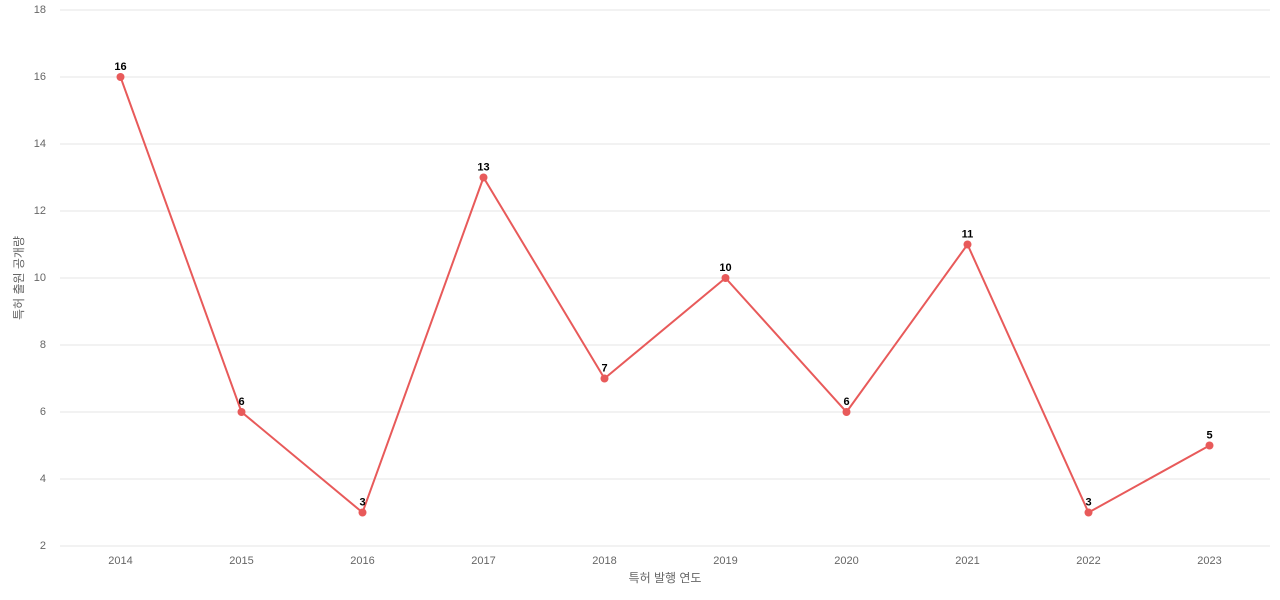 The width and height of the screenshot is (1280, 600). I want to click on x-tick-label: 2021, so click(967, 561).